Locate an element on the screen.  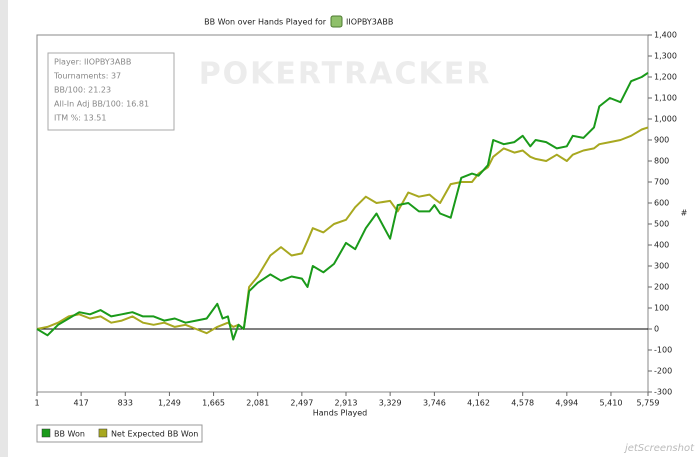
y-tick-label: 0 is located at coordinates (656, 329).